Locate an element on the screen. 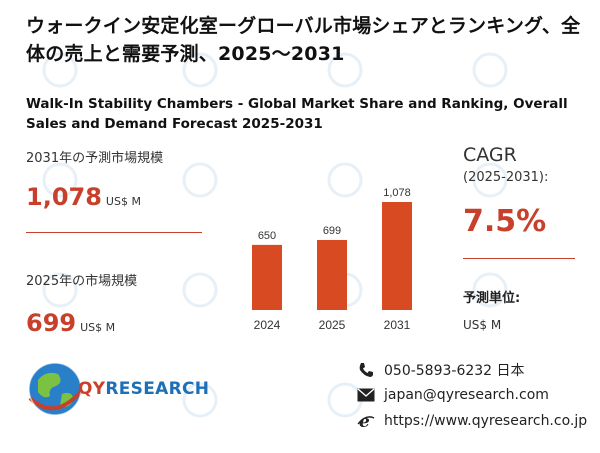 The width and height of the screenshot is (600, 453). logo-suffix: RESEARCH is located at coordinates (157, 389).